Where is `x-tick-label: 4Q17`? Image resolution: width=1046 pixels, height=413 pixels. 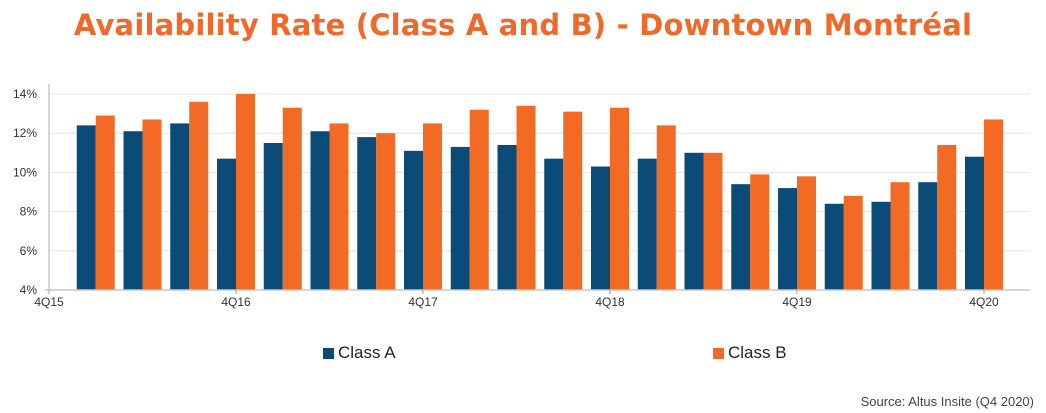 x-tick-label: 4Q17 is located at coordinates (423, 302).